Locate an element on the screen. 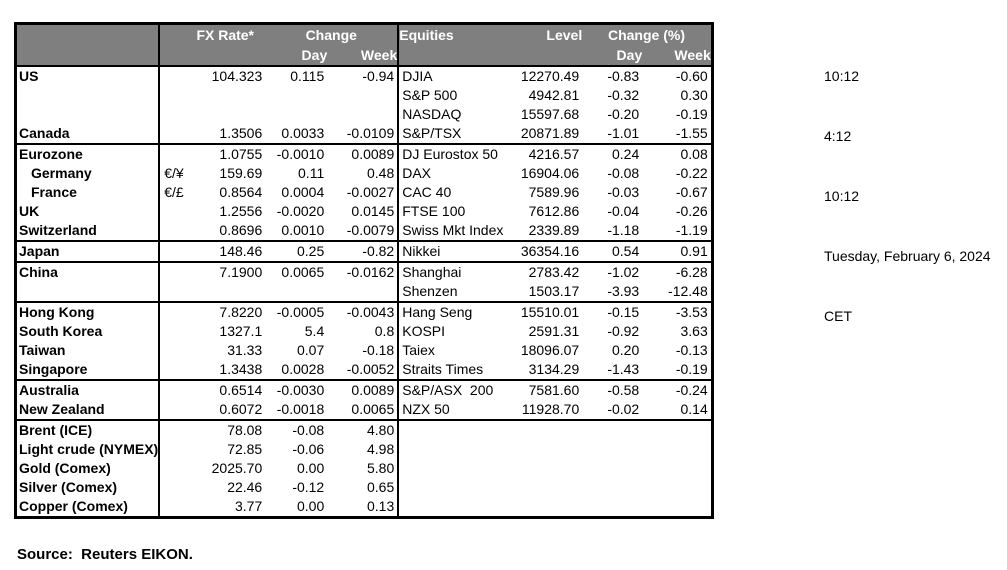 The height and width of the screenshot is (570, 1007). cell-equity-change-day: 0.24 is located at coordinates (625, 154).